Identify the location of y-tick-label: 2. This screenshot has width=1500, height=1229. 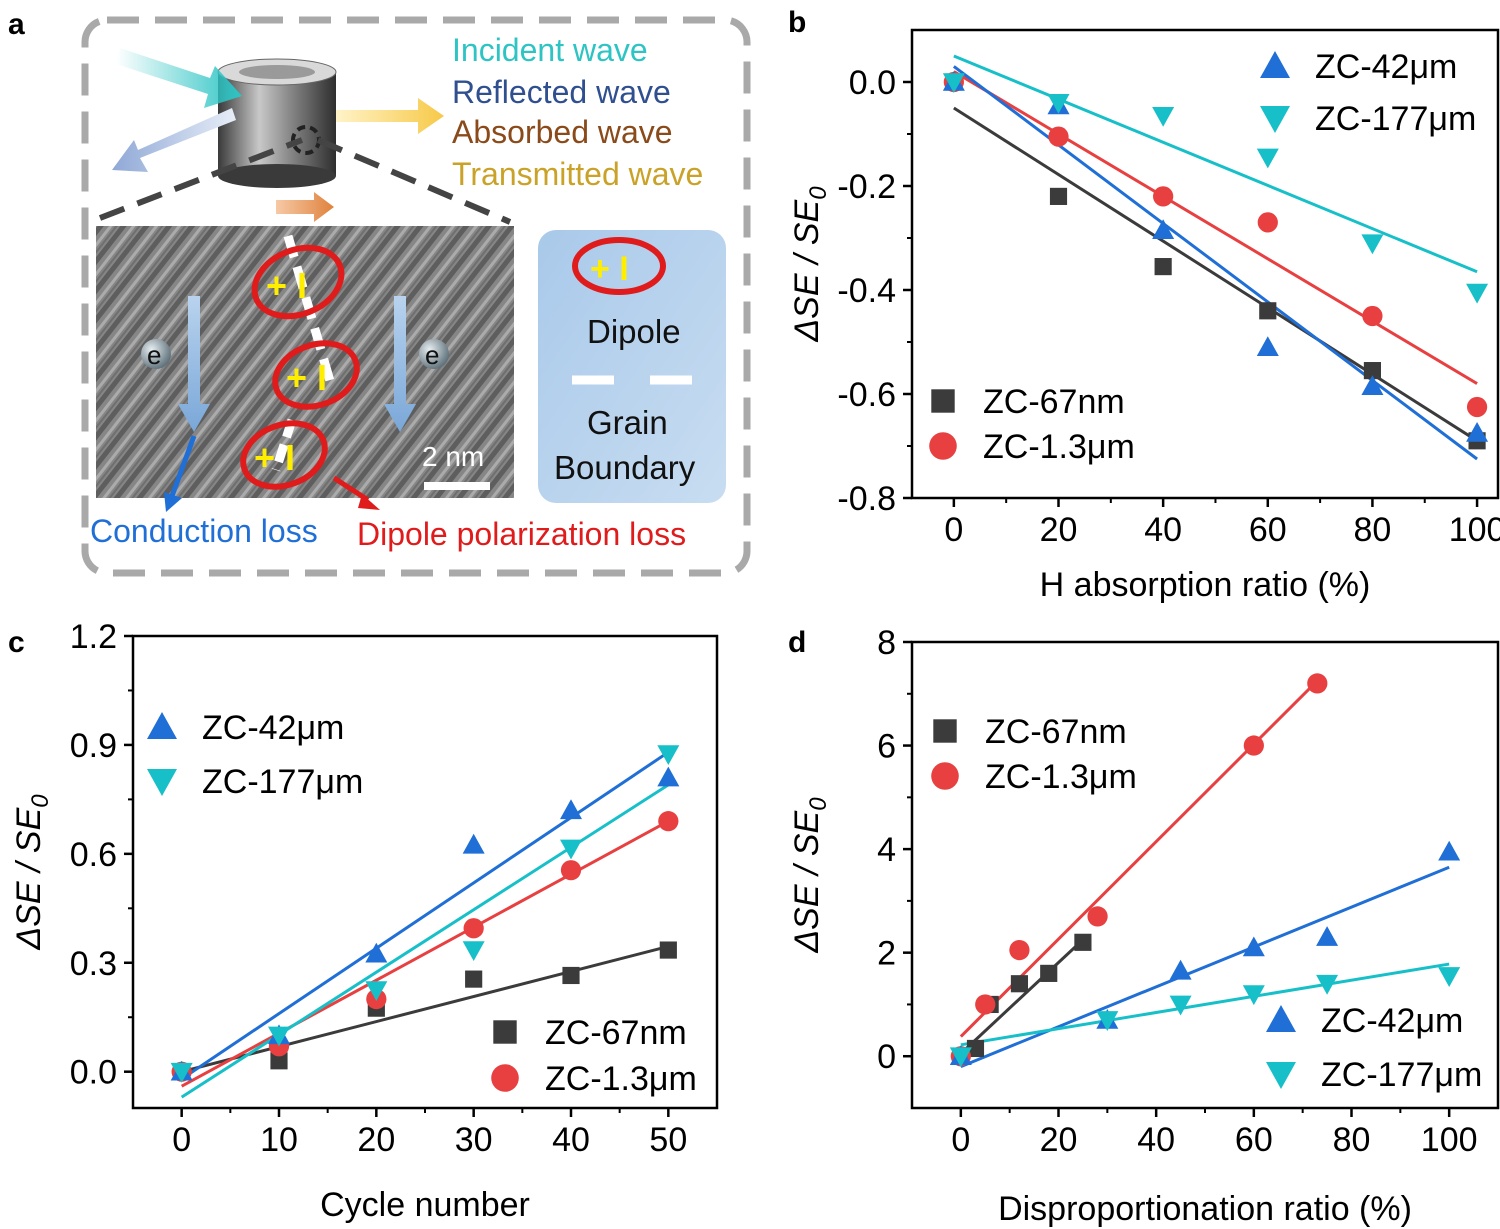
(886, 954).